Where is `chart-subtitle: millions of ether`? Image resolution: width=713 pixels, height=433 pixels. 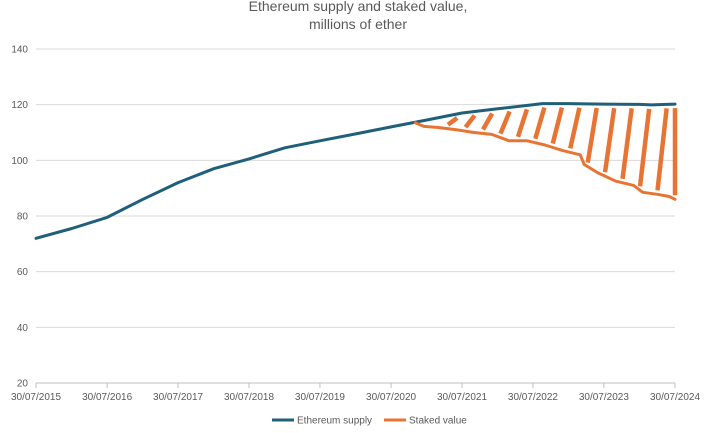 chart-subtitle: millions of ether is located at coordinates (358, 24).